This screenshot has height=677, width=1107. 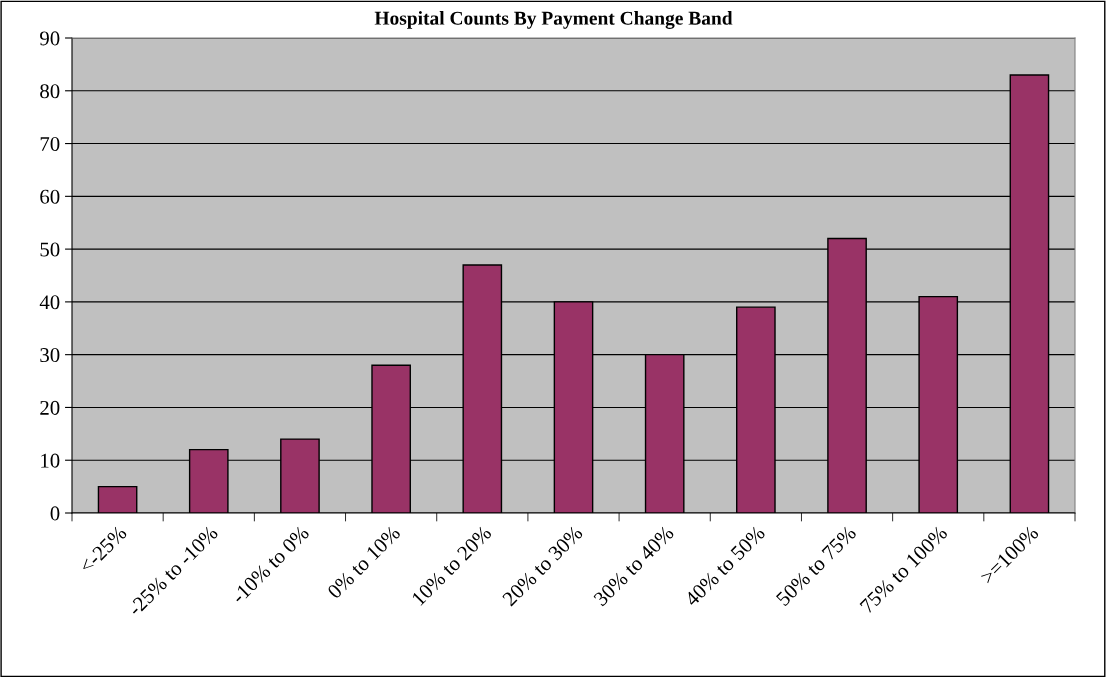 What do you see at coordinates (50, 38) in the screenshot?
I see `y-tick-label: 90` at bounding box center [50, 38].